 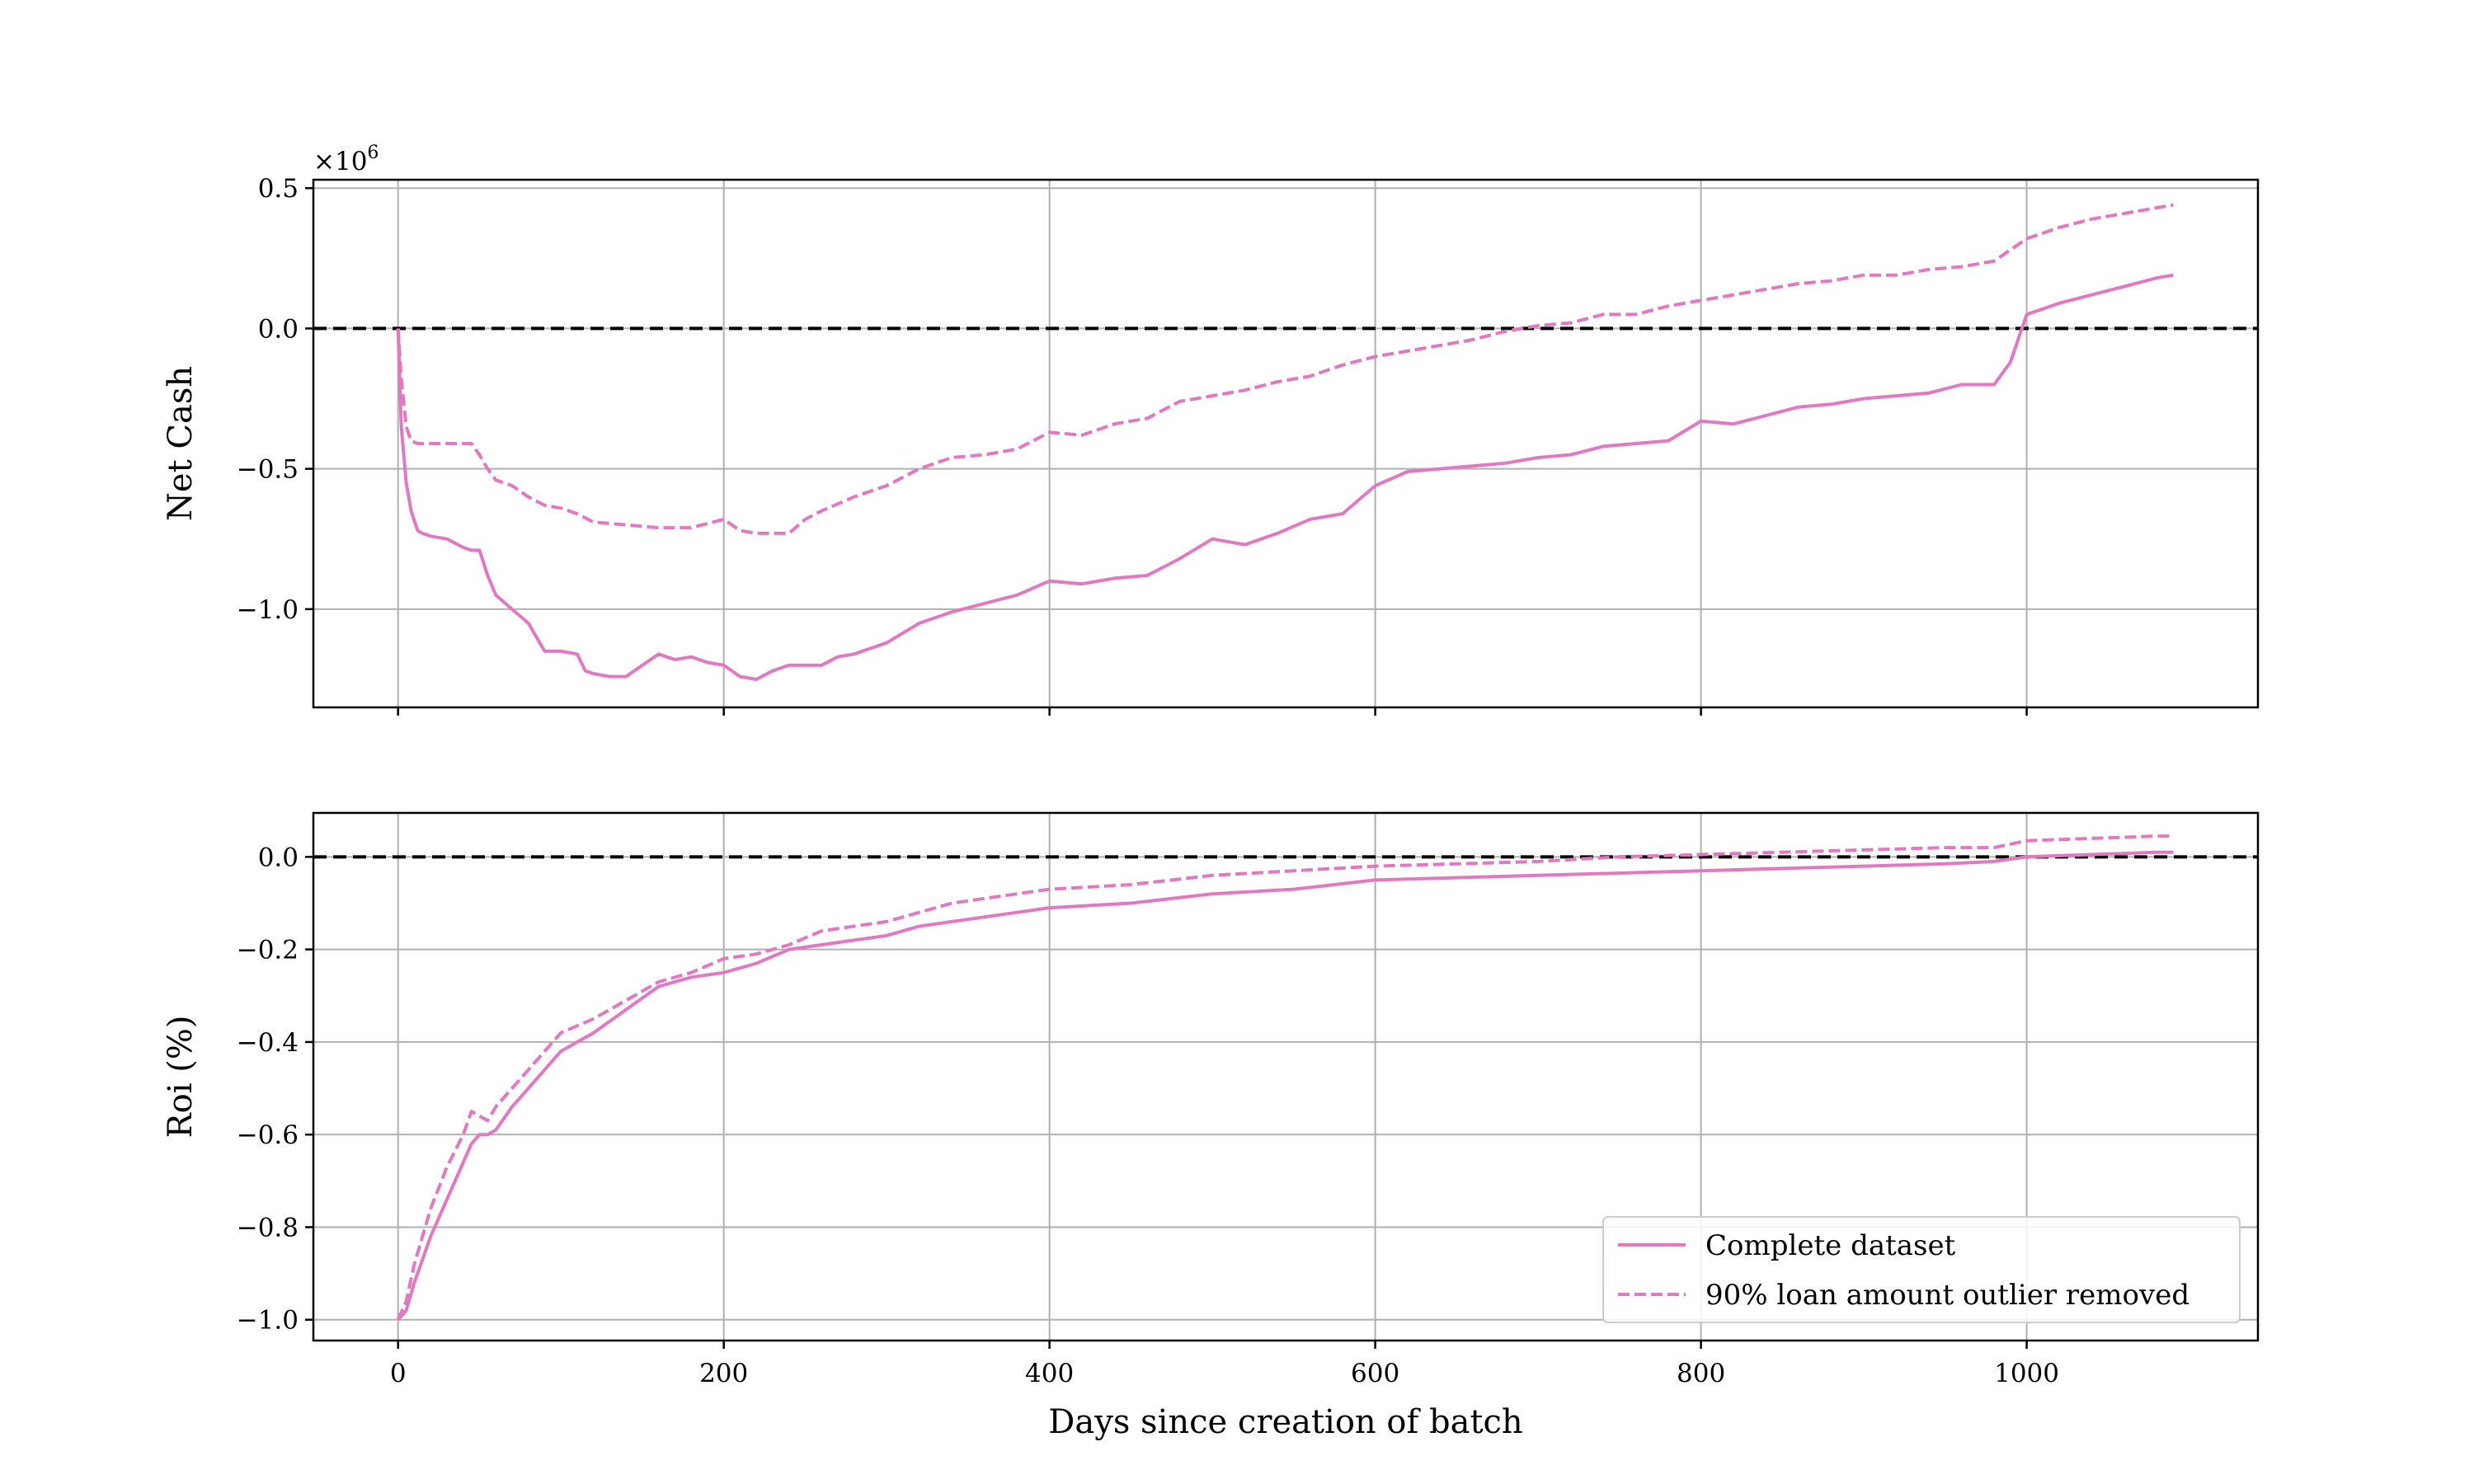 What do you see at coordinates (268, 950) in the screenshot?
I see `roi-ytick-label: −0.2` at bounding box center [268, 950].